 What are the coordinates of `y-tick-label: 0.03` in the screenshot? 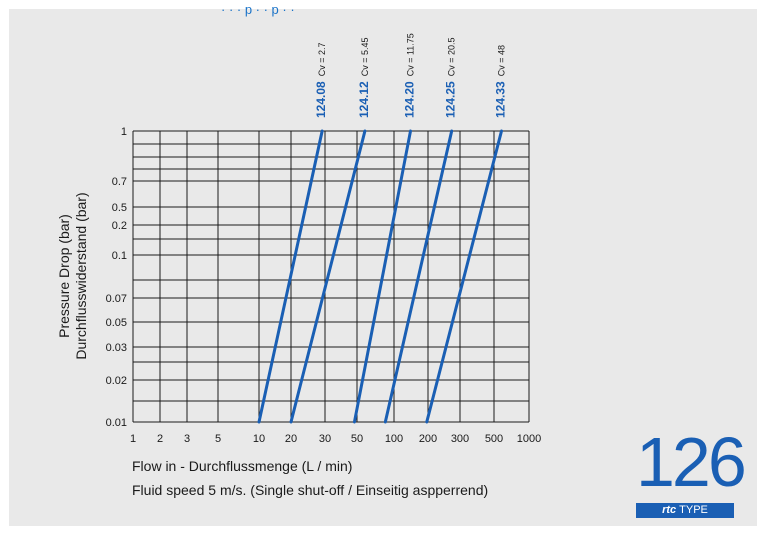 It's located at (116, 348).